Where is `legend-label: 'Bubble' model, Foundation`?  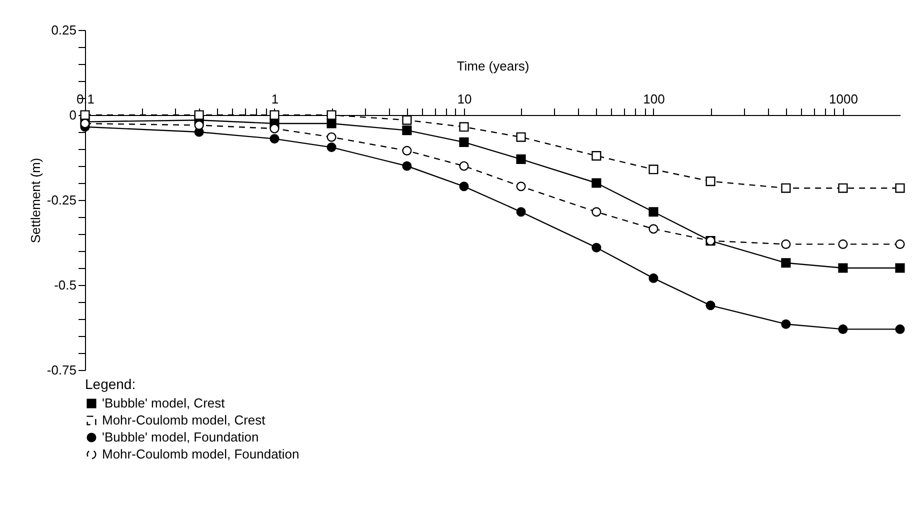 legend-label: 'Bubble' model, Foundation is located at coordinates (180, 437).